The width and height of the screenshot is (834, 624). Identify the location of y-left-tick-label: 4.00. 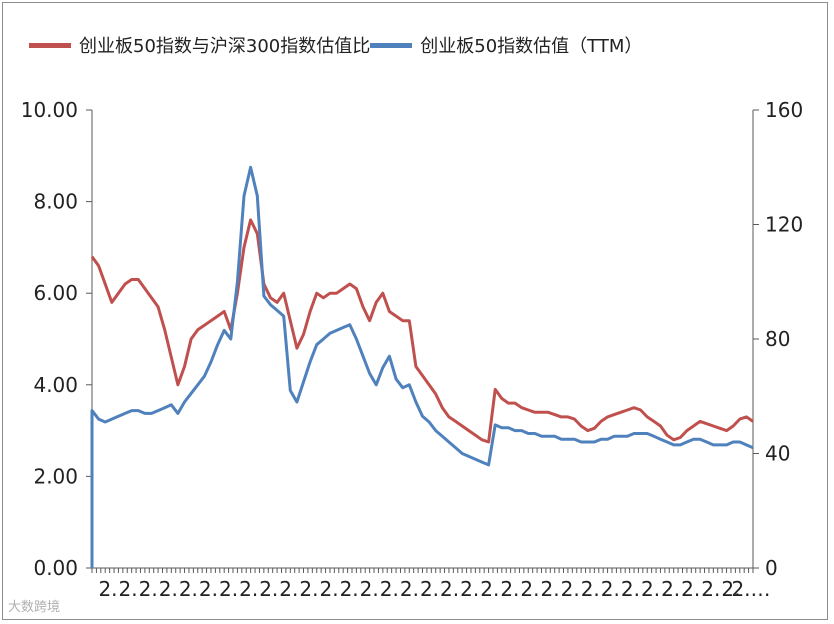
(55, 385).